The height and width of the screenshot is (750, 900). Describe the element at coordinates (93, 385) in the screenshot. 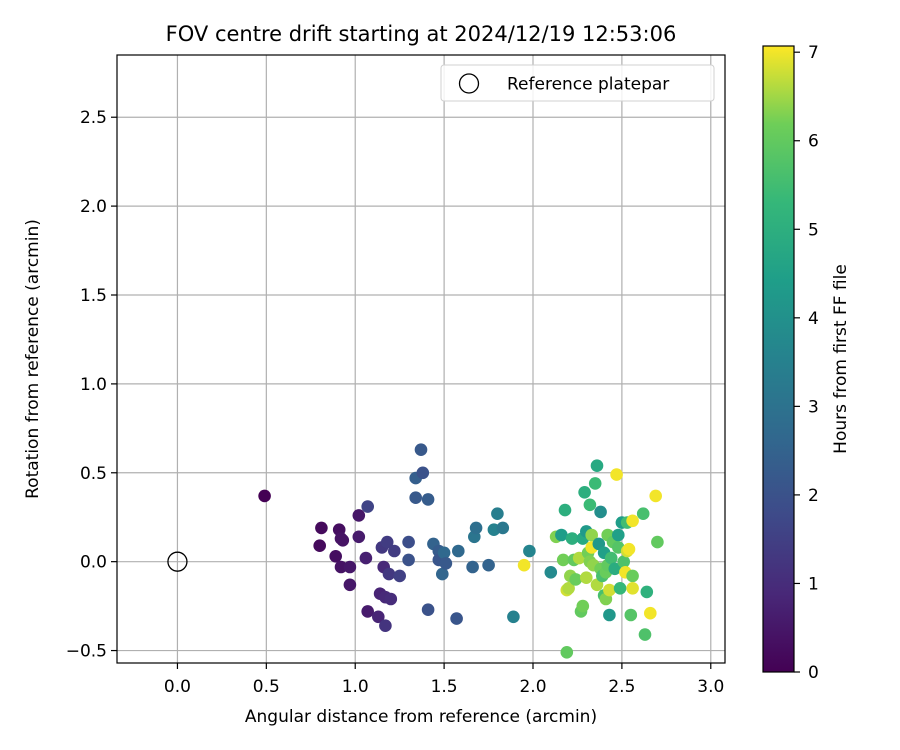

I see `y-tick-label: 1.0` at that location.